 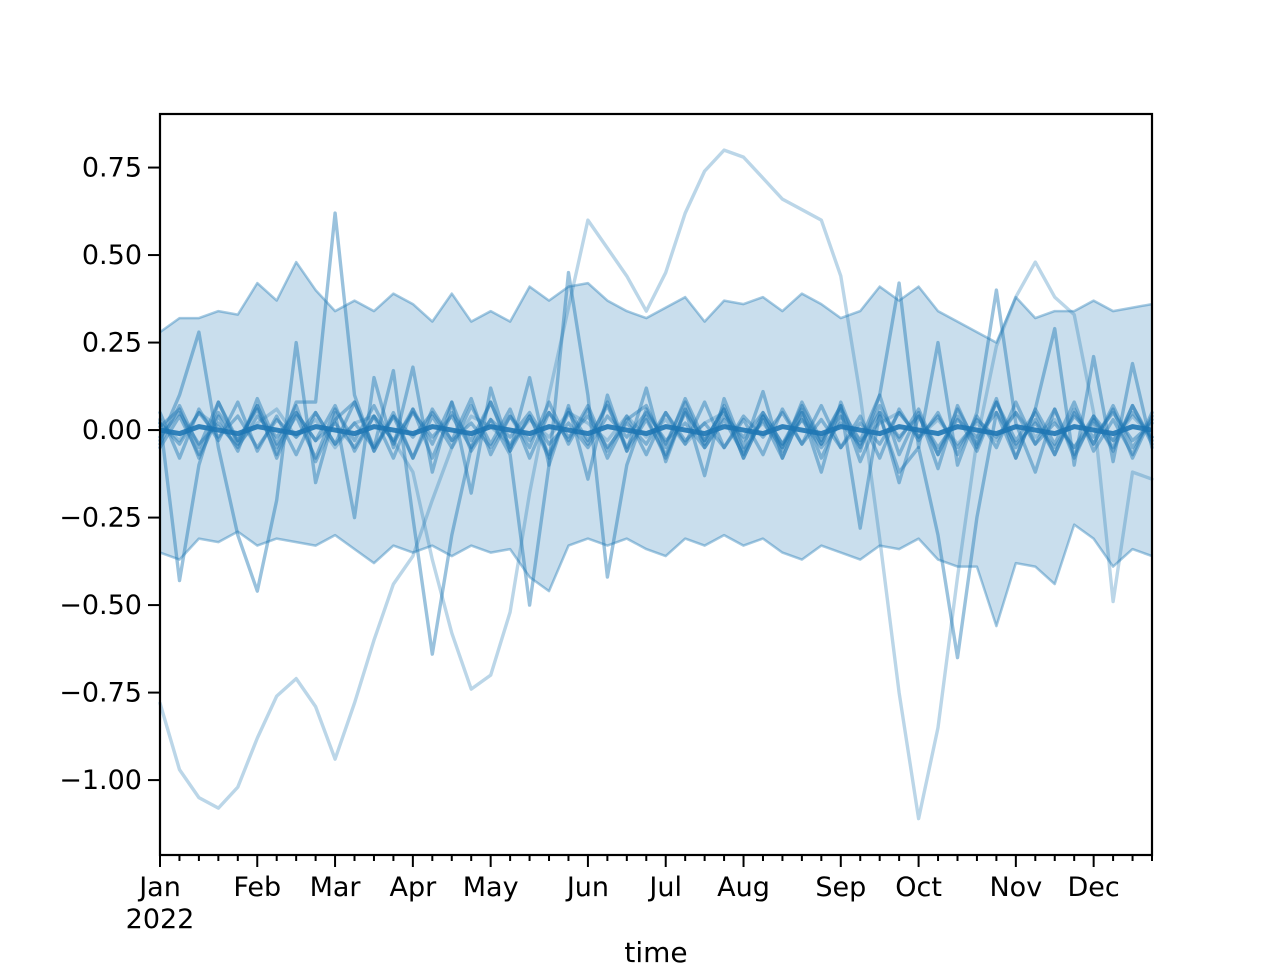 What do you see at coordinates (100, 780) in the screenshot?
I see `y-tick-label: −1.00` at bounding box center [100, 780].